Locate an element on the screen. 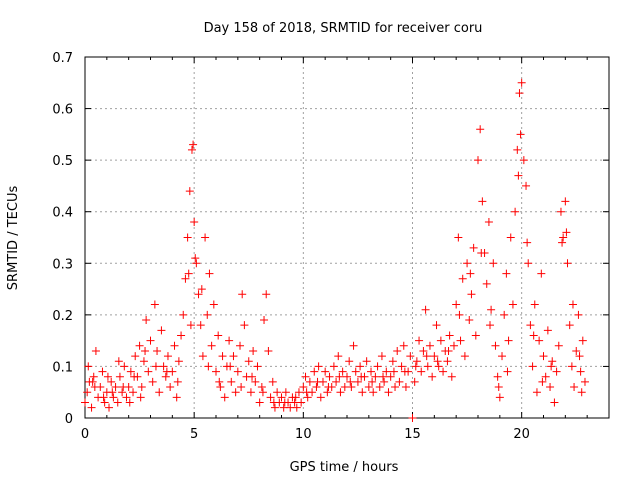 The width and height of the screenshot is (640, 480). y-axis-label: SRMTID / TECUs is located at coordinates (13, 238).